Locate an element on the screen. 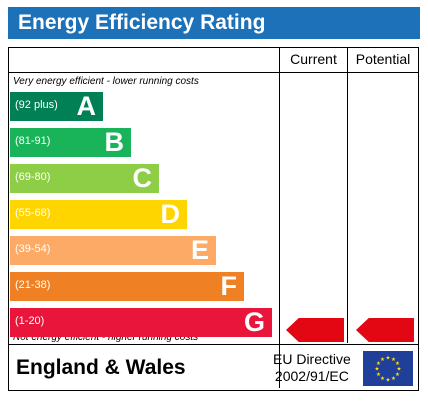 The width and height of the screenshot is (428, 401). band-a-range: (92 plus) is located at coordinates (36, 105).